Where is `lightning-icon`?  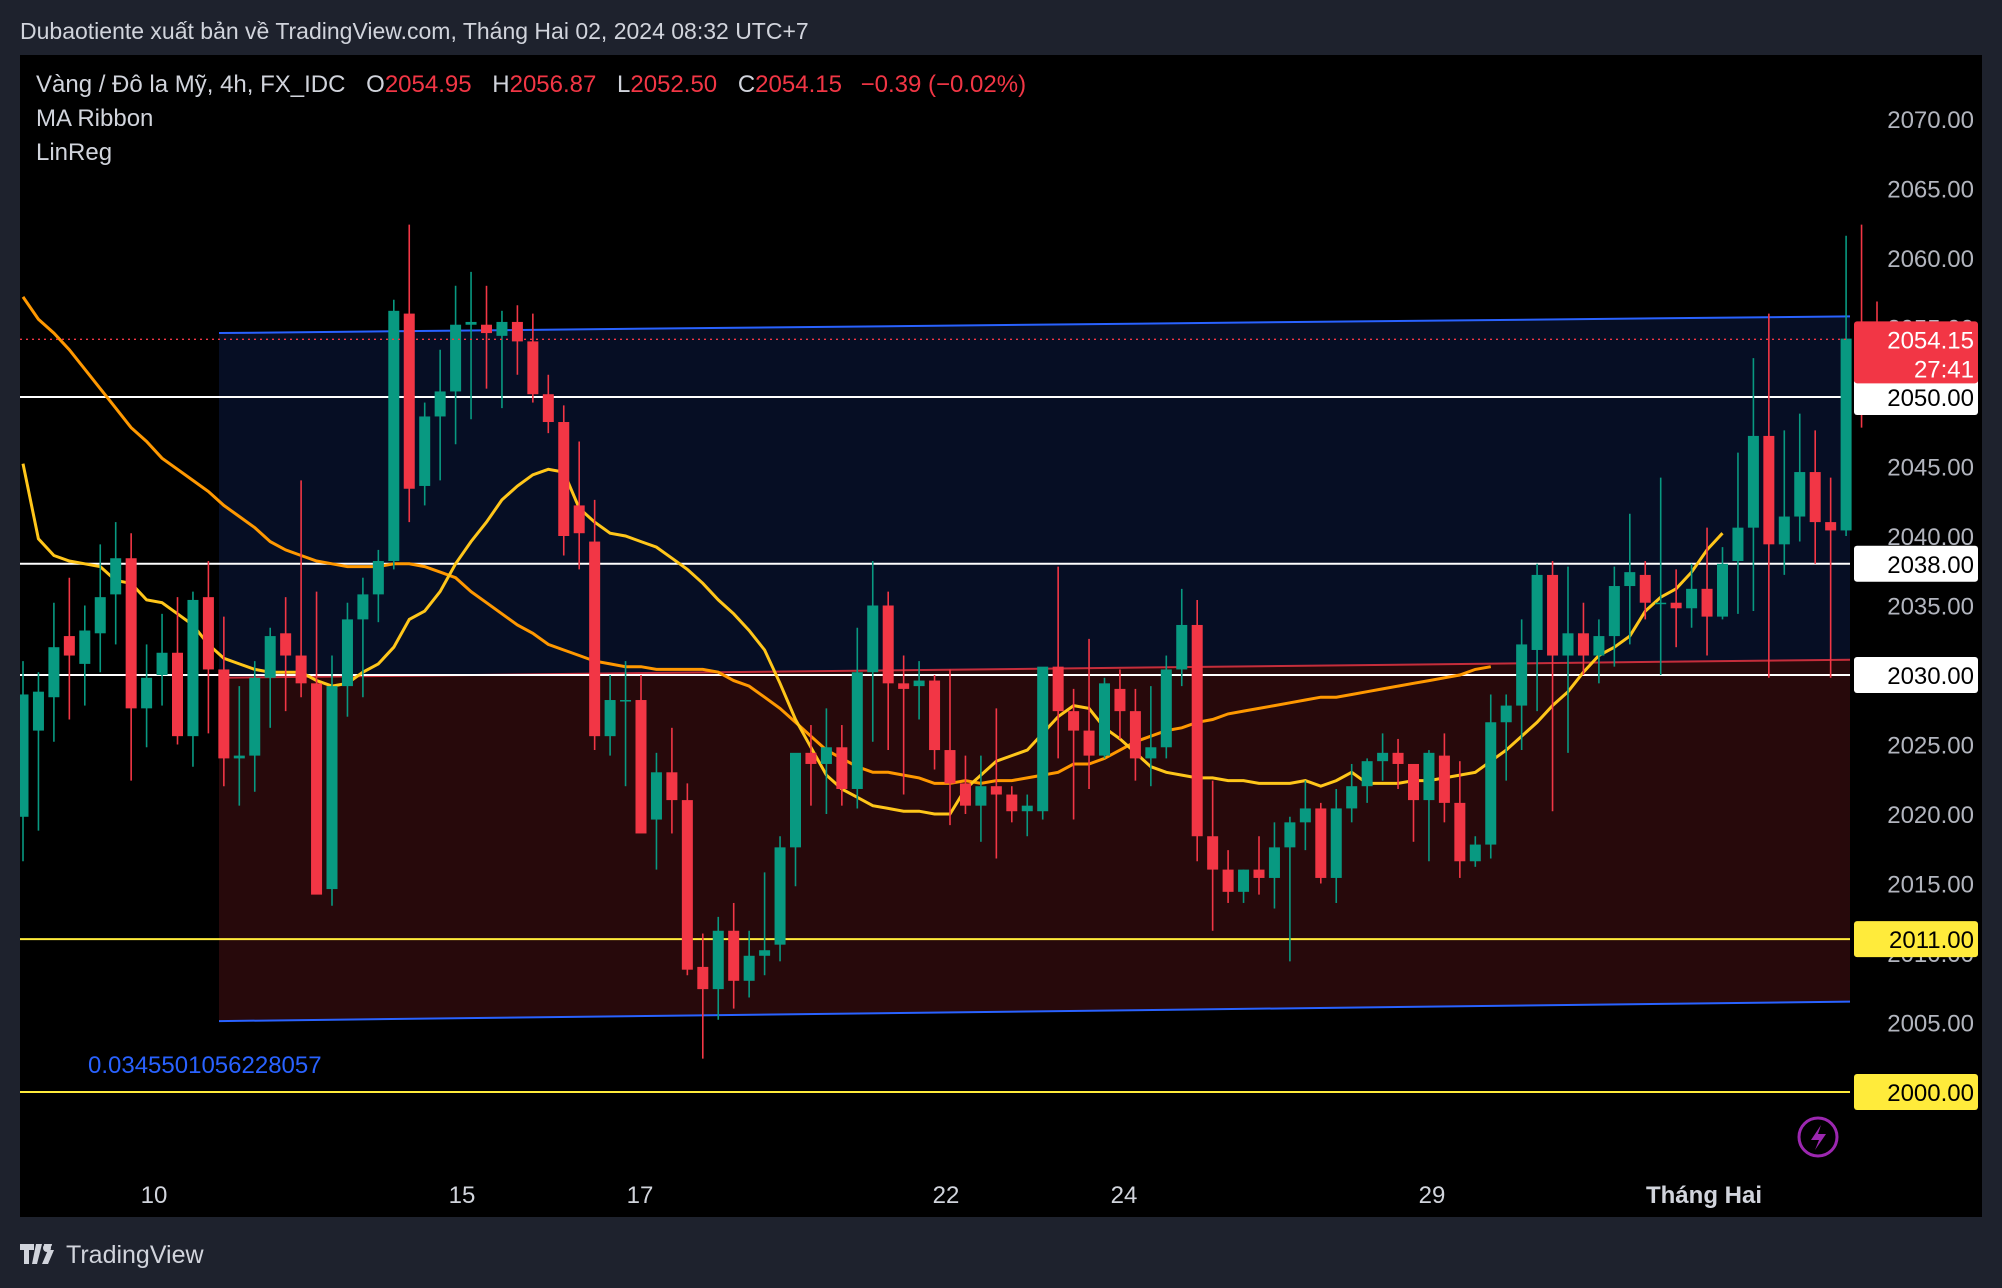 lightning-icon is located at coordinates (1818, 1137).